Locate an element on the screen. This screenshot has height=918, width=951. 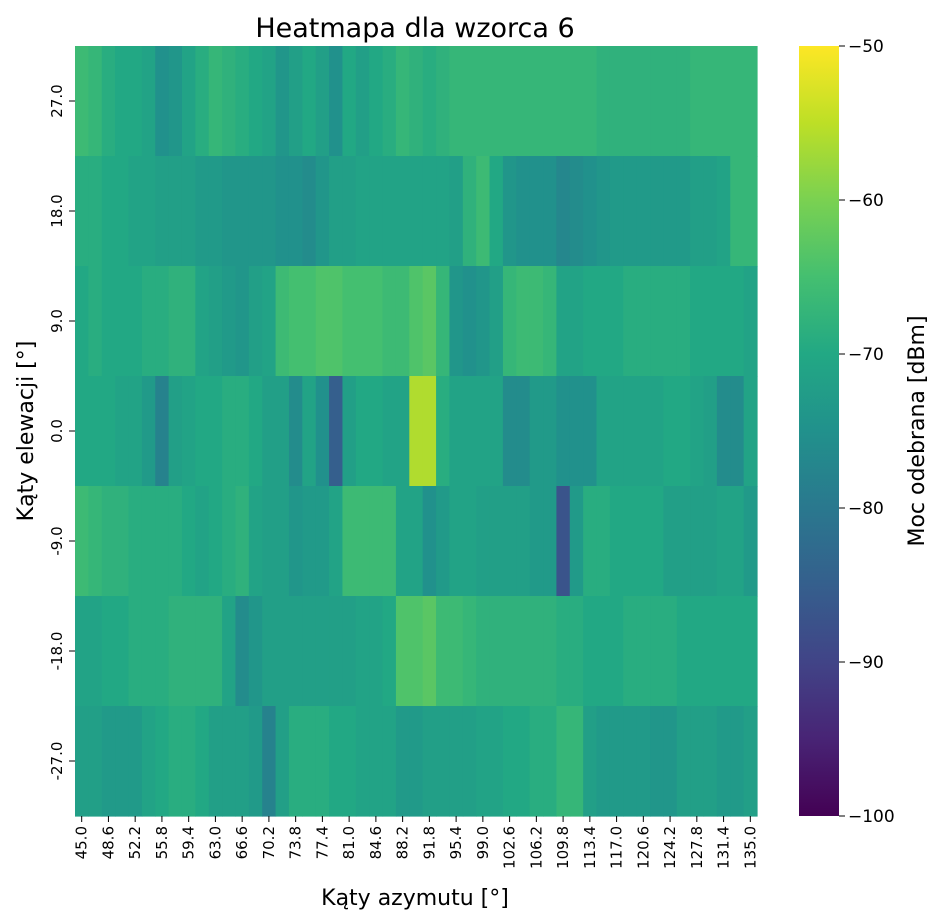
y-axis-label: Kąty elewacji [°] is located at coordinates (26, 431).